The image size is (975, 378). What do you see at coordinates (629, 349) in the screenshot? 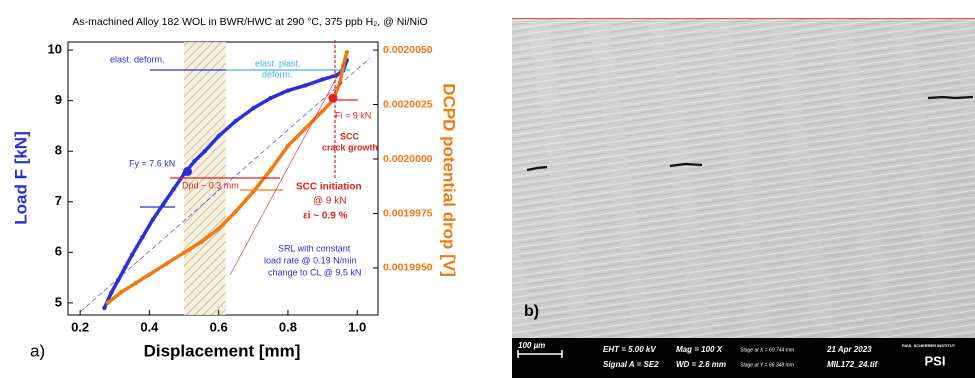
I see `info: EHT = 5.00 kV` at bounding box center [629, 349].